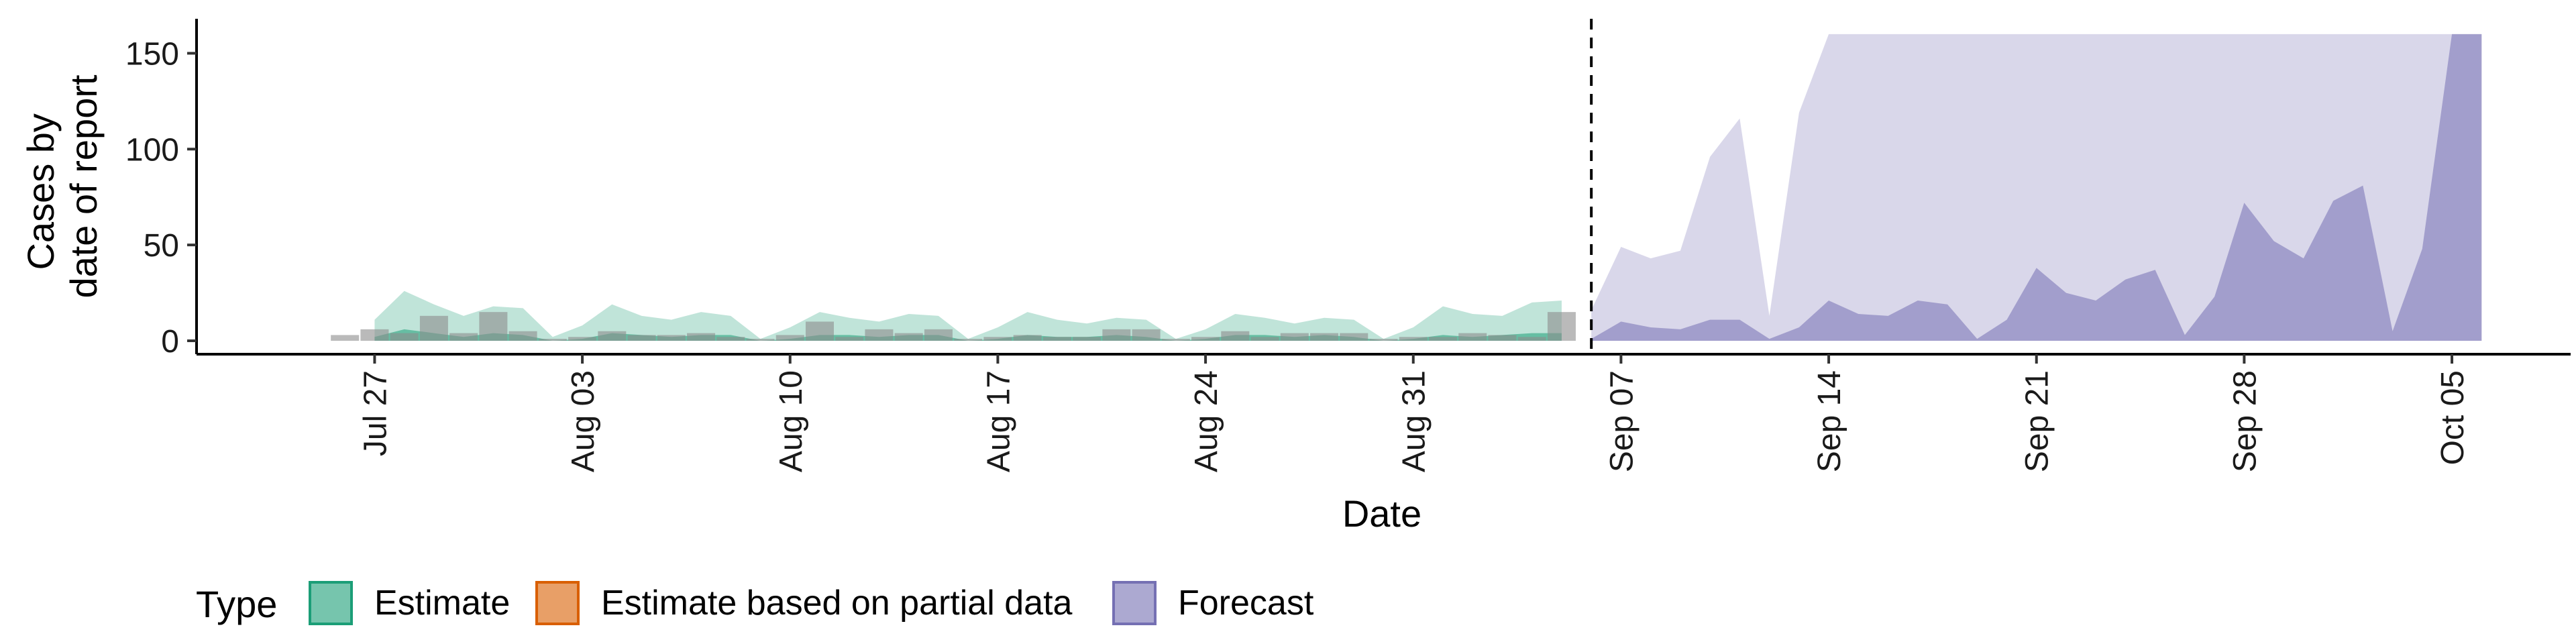 The height and width of the screenshot is (644, 2576). What do you see at coordinates (1381, 513) in the screenshot?
I see `x-axis-title: Date` at bounding box center [1381, 513].